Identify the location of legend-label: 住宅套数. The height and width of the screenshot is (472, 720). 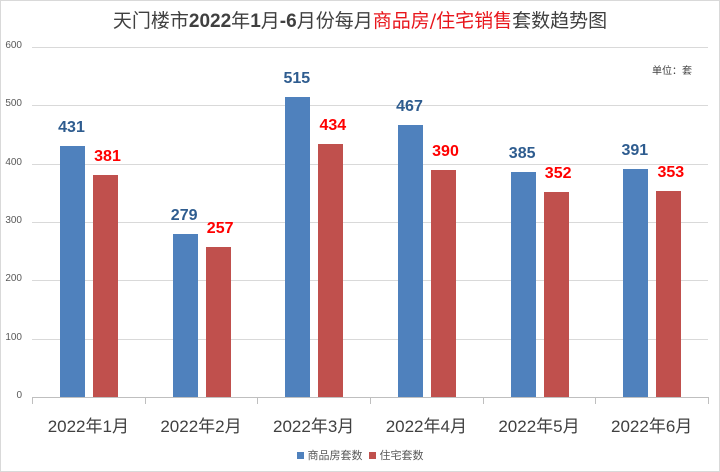
(401, 455).